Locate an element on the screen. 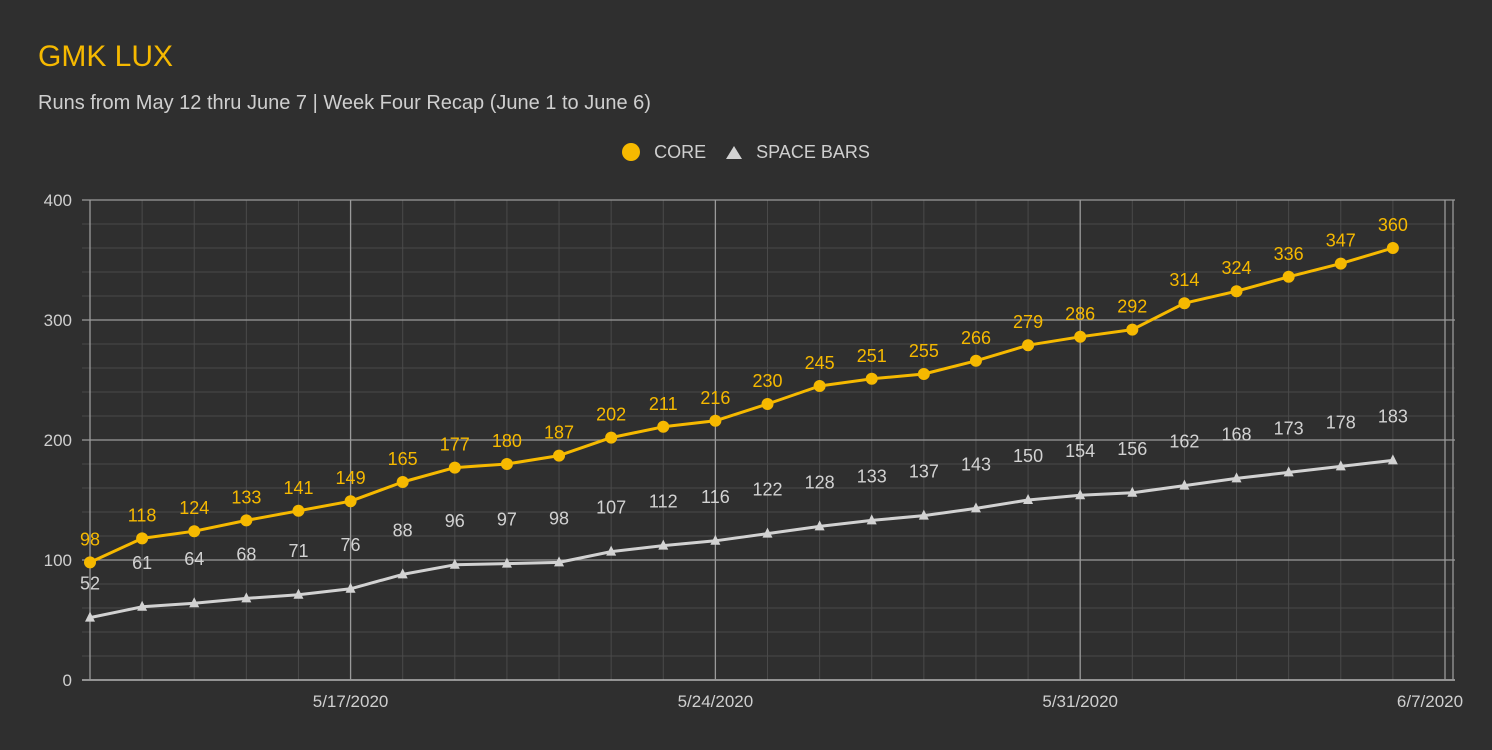  data-label-core: 360 is located at coordinates (1393, 225).